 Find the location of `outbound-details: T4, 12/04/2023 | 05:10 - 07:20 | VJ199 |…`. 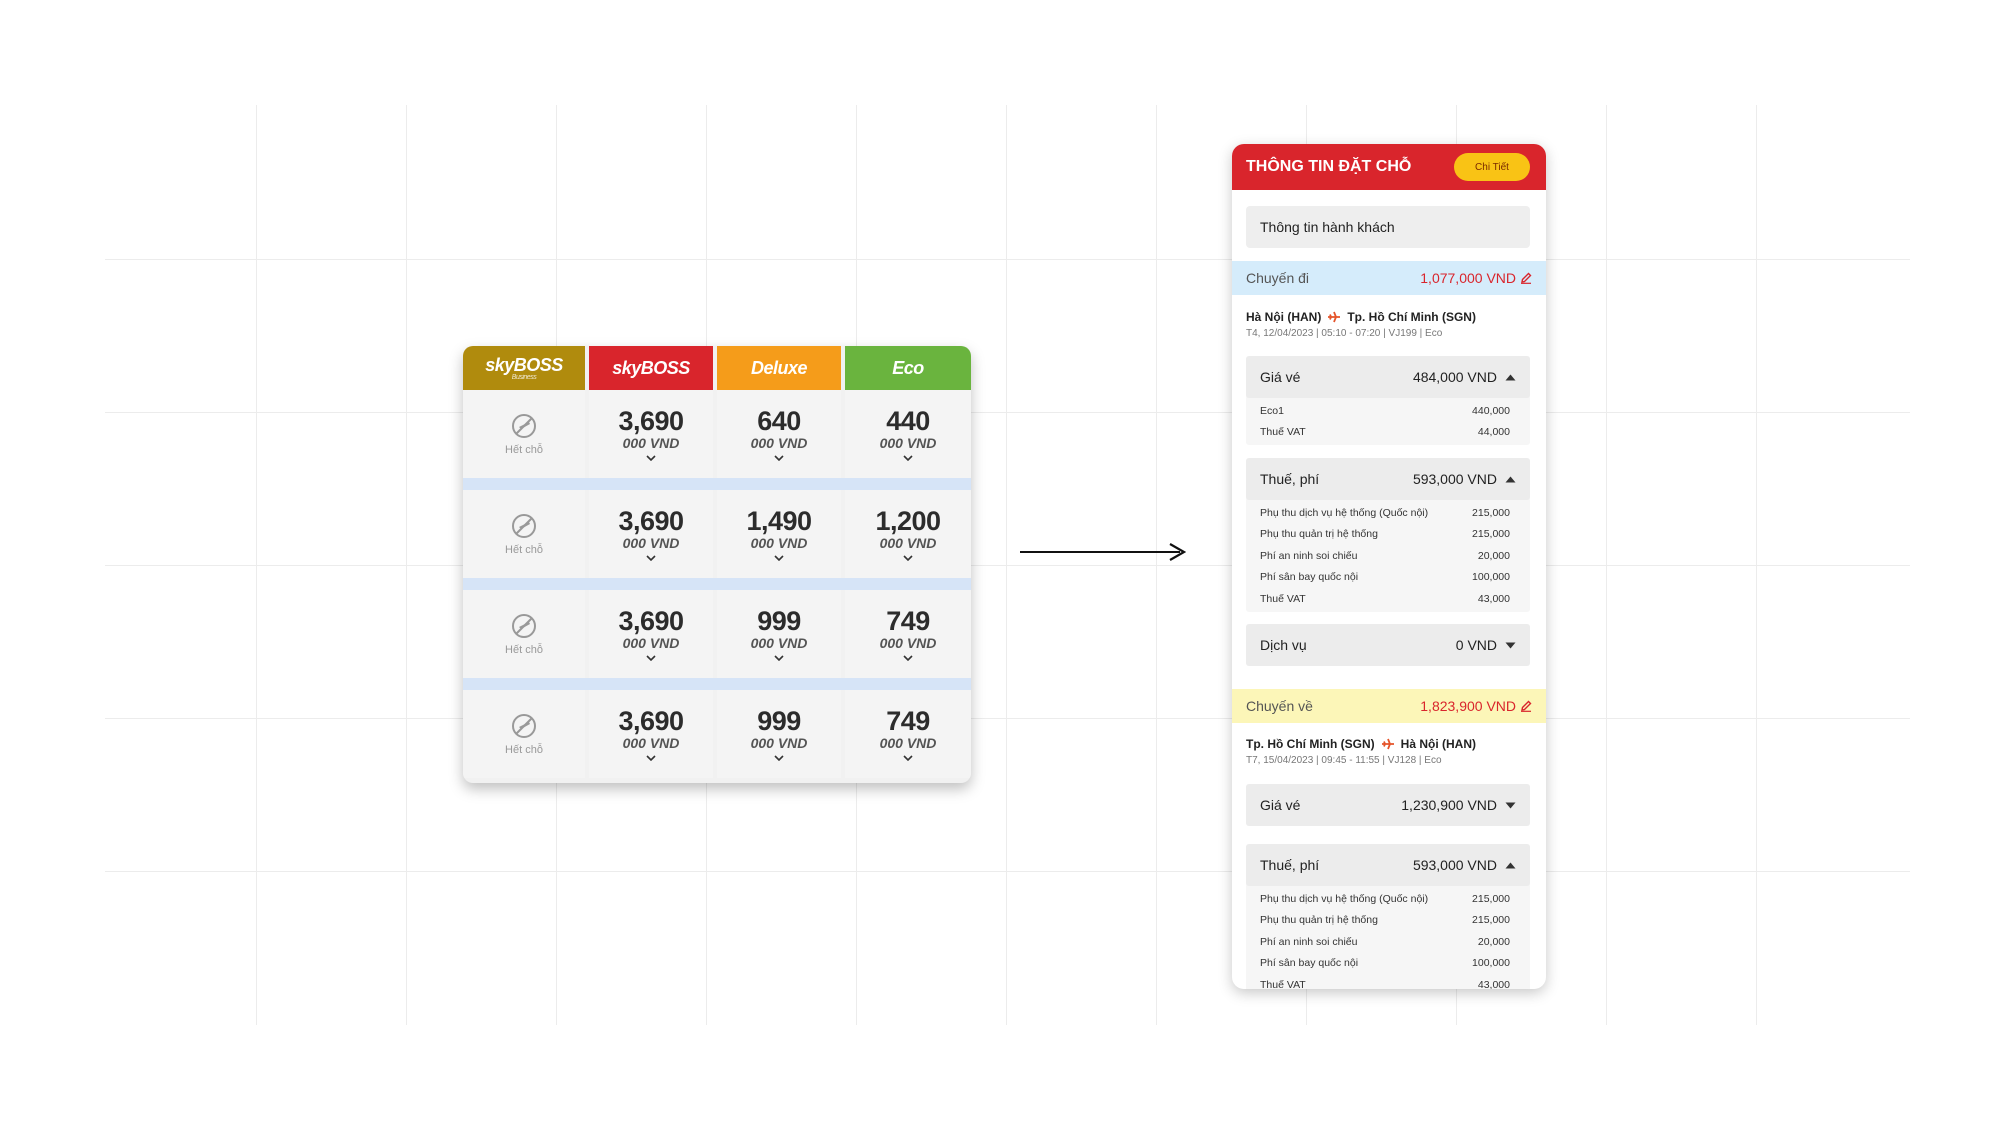

outbound-details: T4, 12/04/2023 | 05:10 - 07:20 | VJ199 |… is located at coordinates (1344, 333).